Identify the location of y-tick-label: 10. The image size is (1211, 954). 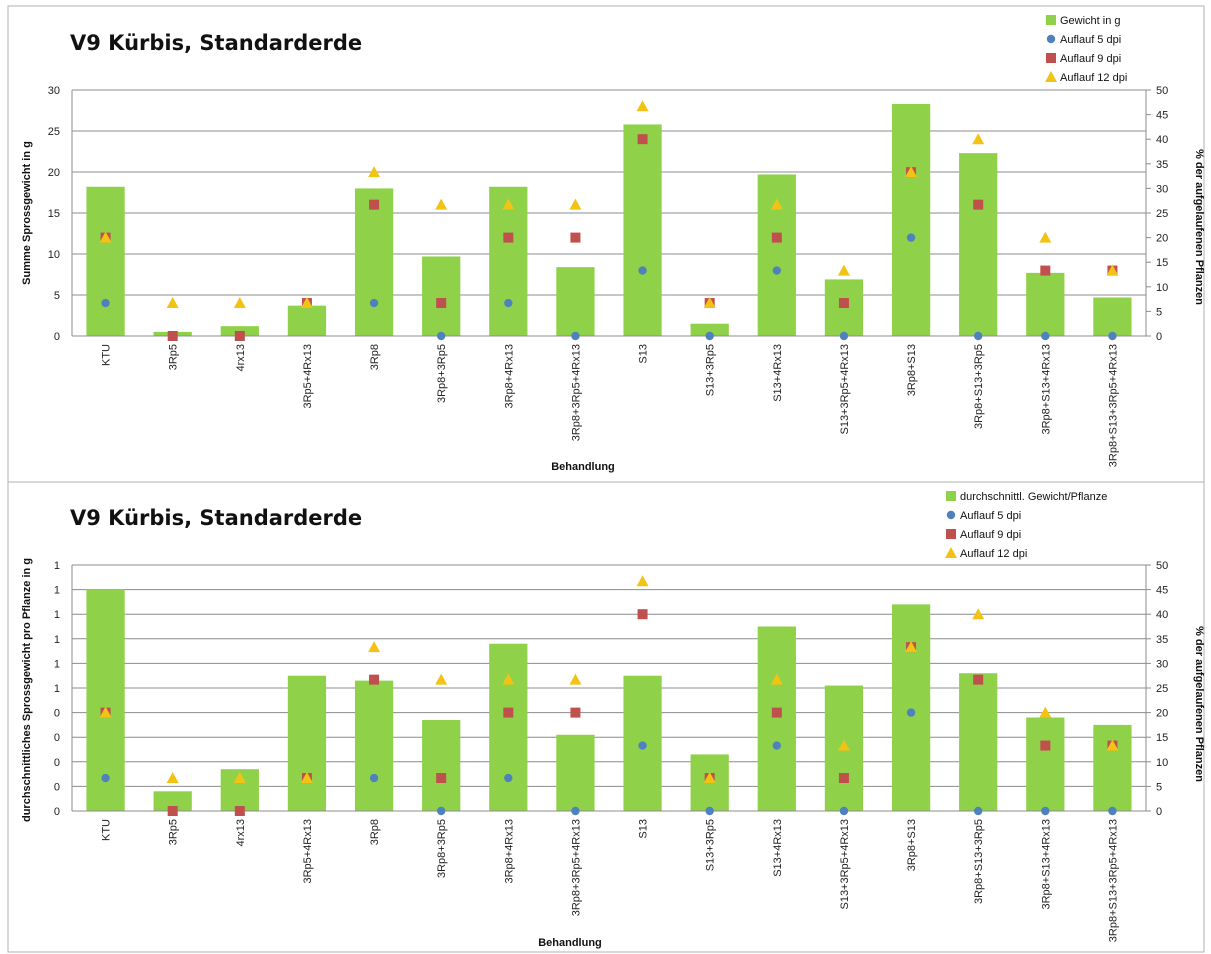
(54, 255).